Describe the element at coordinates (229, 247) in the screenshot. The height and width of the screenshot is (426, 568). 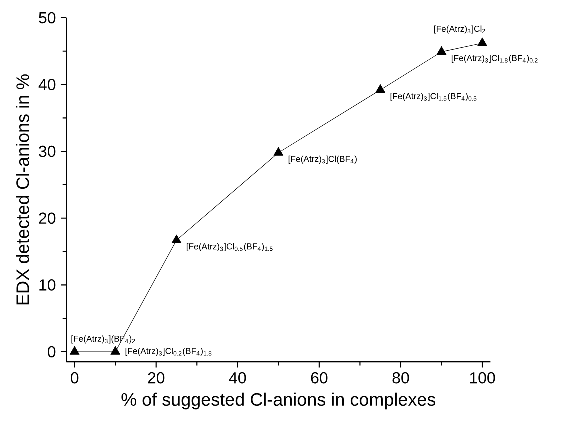
I see `annotation: [Fe(Atrz)$_{3}$]Cl$_{0.5}$(BF$_{4}$)$_{1.5}$` at that location.